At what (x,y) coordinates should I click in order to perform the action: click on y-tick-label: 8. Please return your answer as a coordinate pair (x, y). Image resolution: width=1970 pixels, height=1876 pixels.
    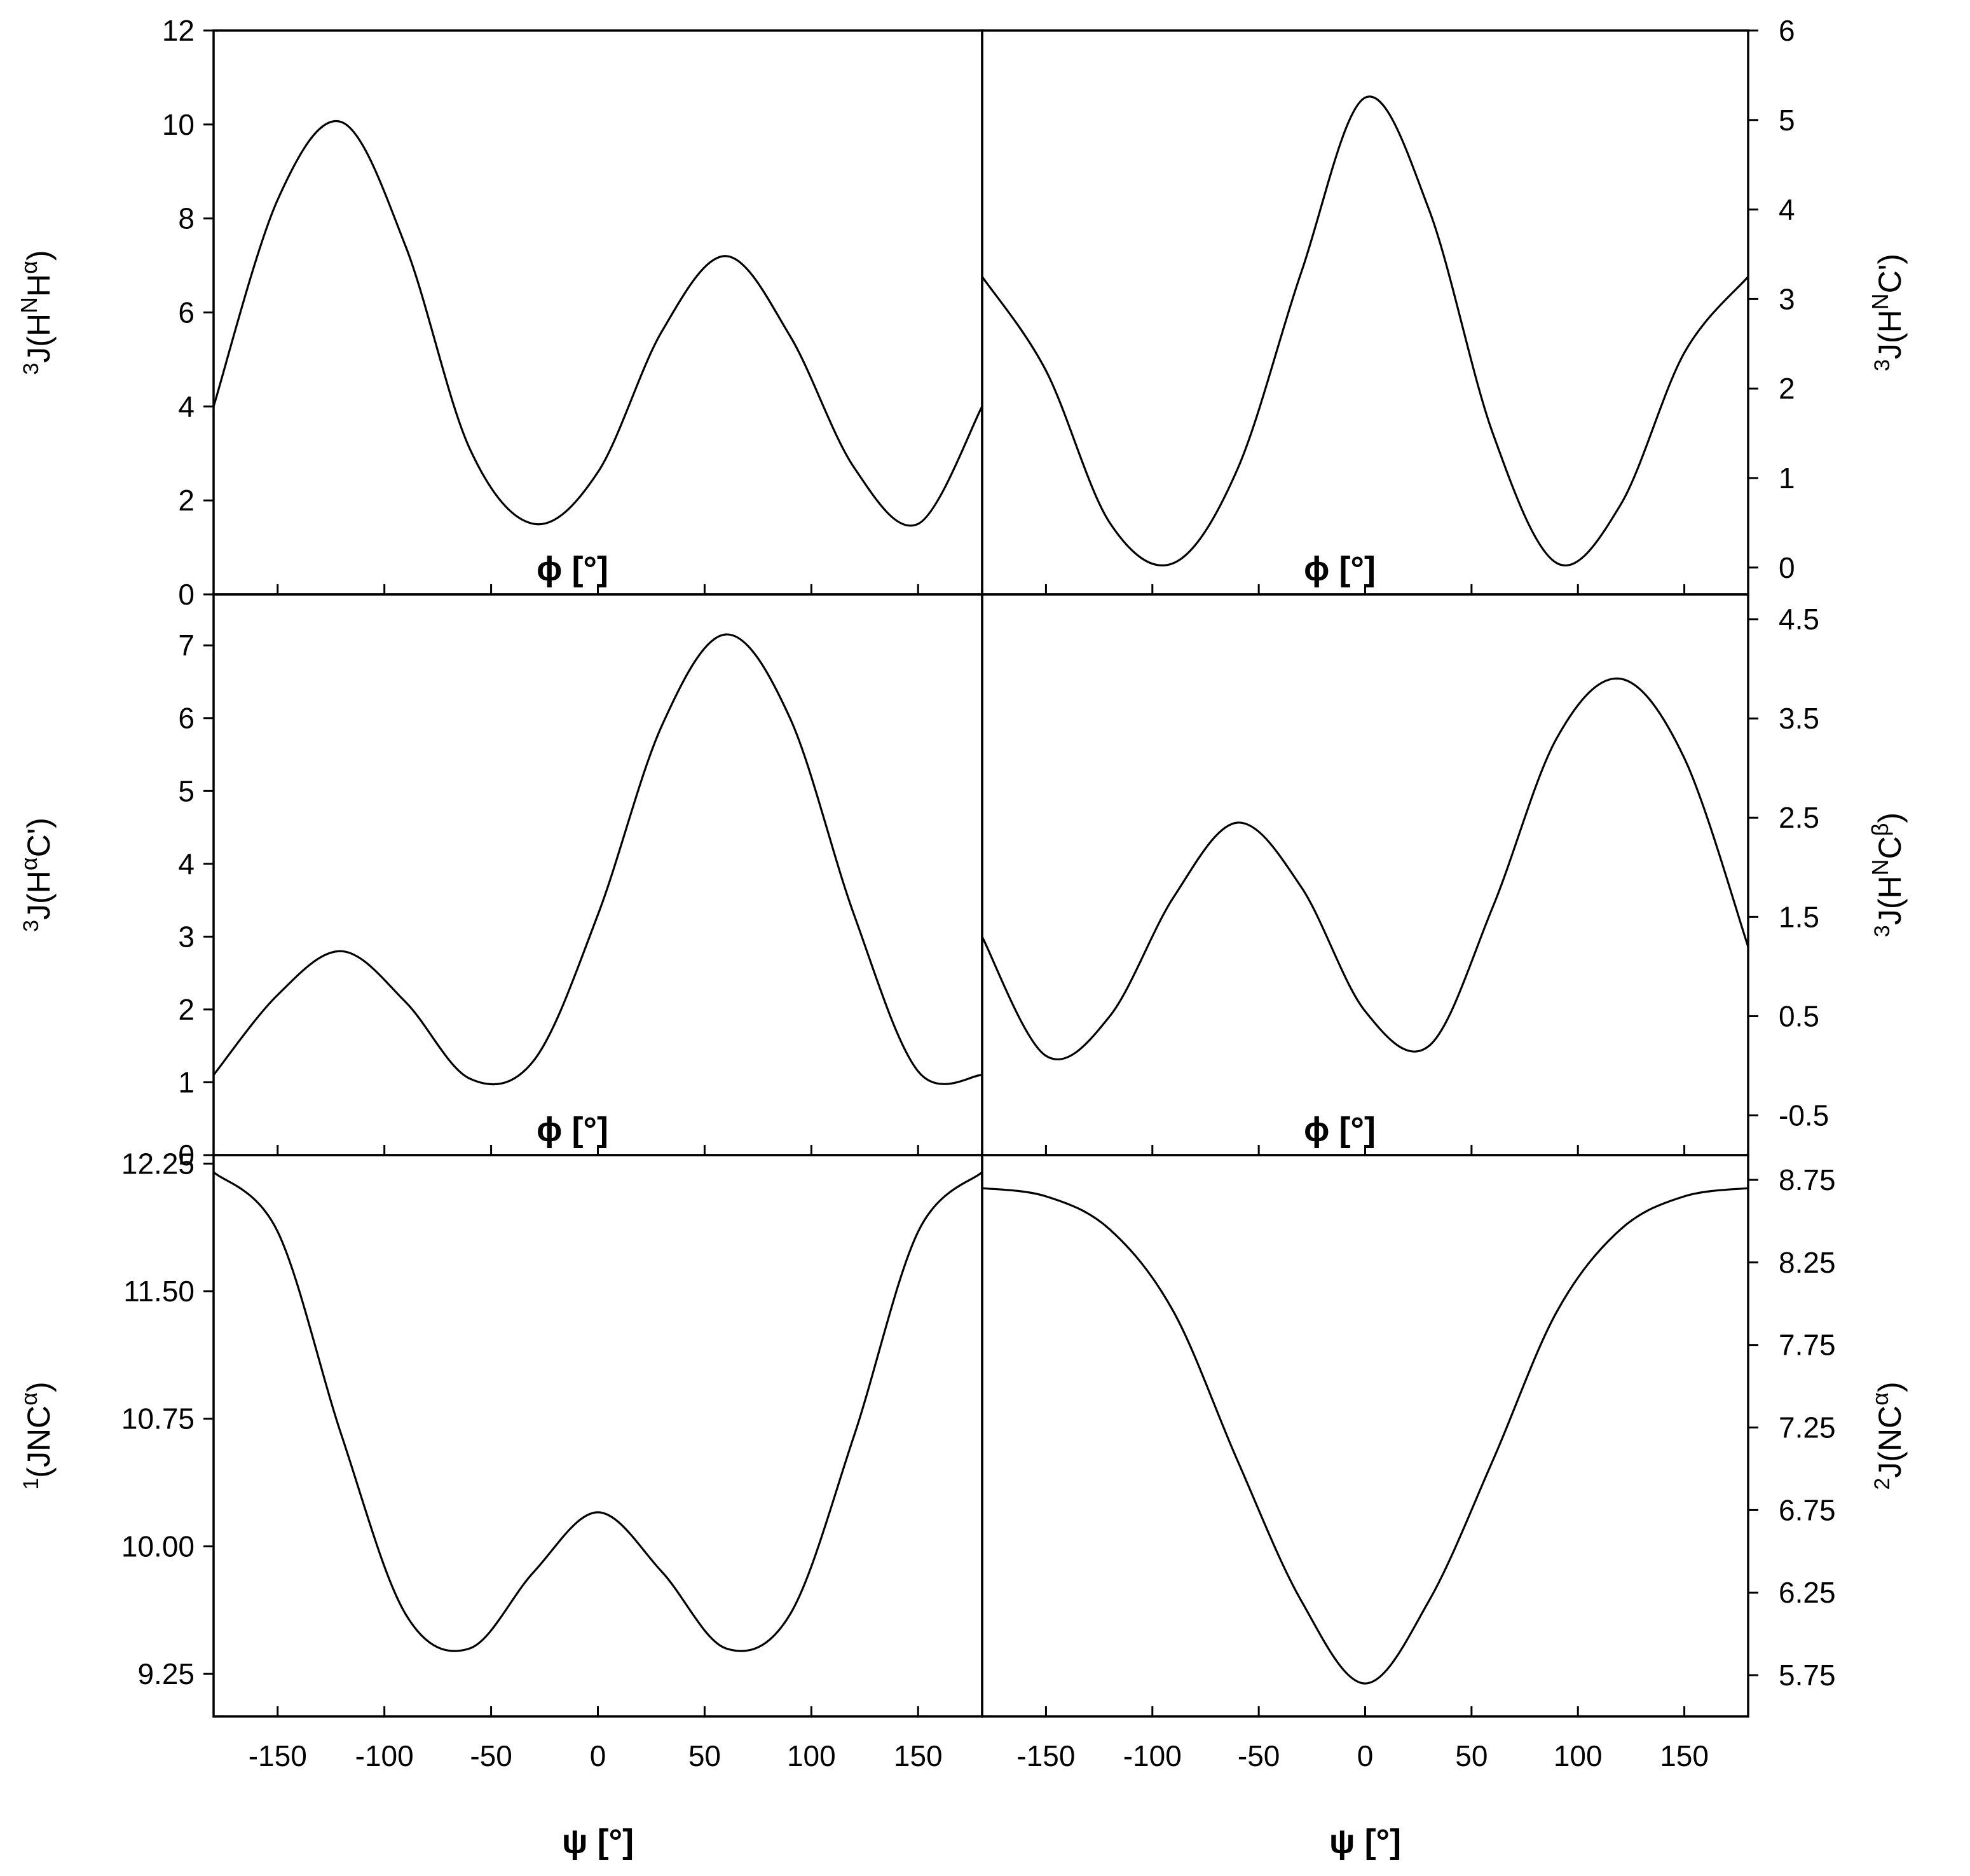
    Looking at the image, I should click on (186, 219).